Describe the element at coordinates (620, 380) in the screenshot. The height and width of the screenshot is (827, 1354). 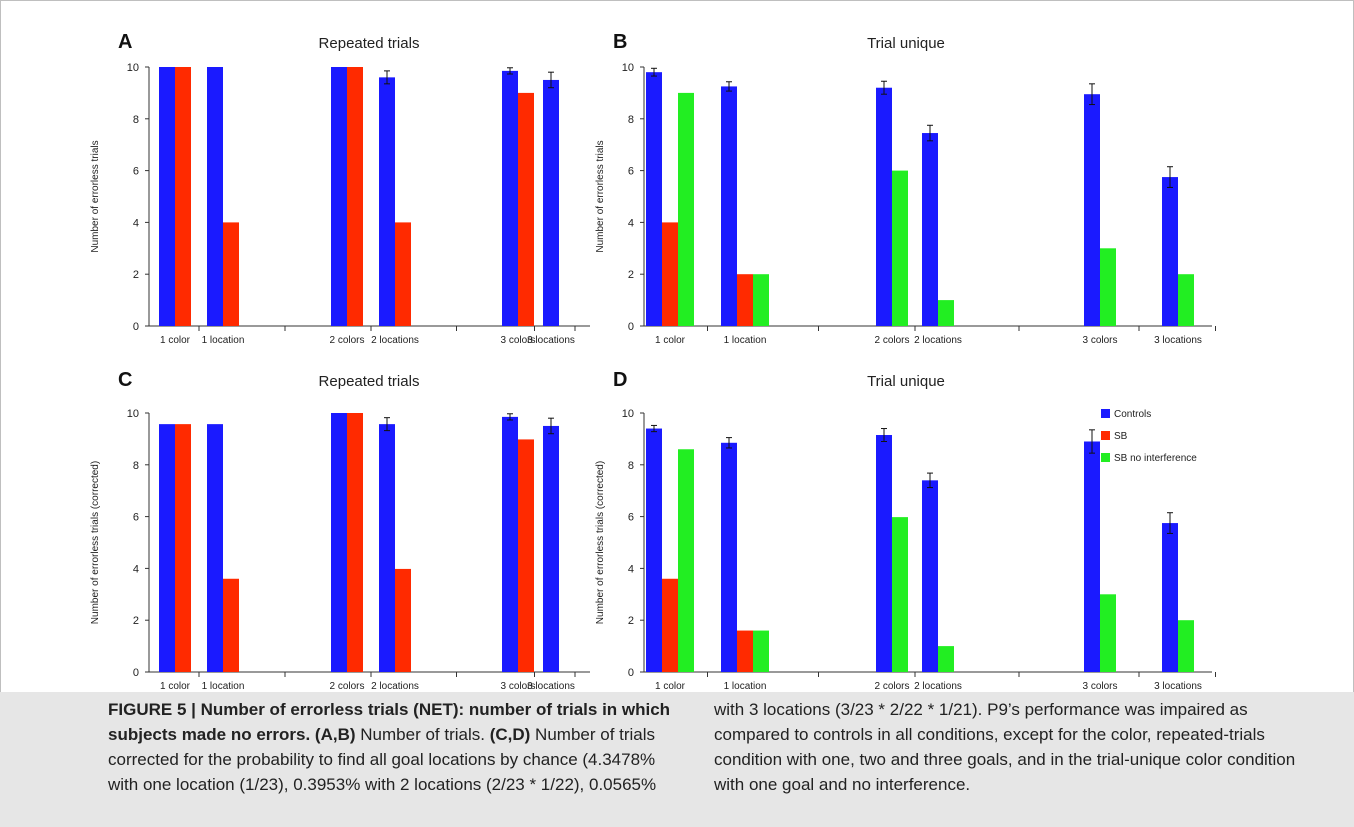
I see `panel-letter: D` at that location.